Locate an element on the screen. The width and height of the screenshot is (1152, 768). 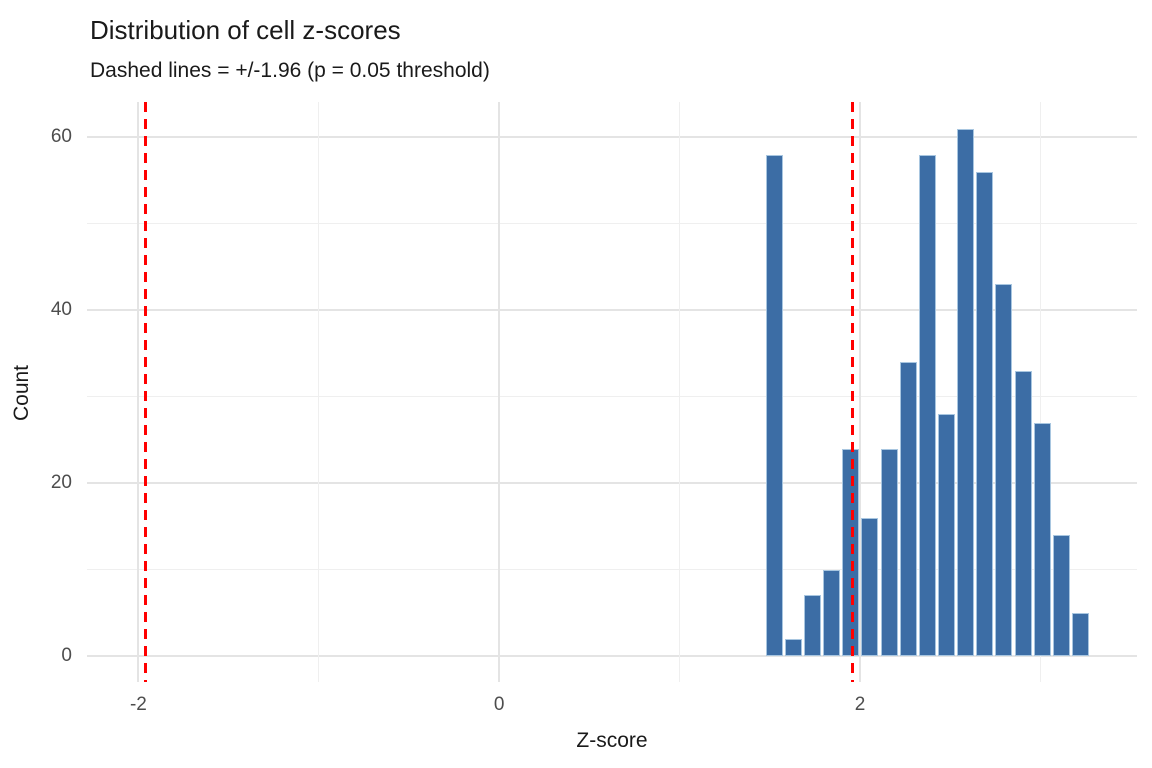
x-tick-label: 0 is located at coordinates (499, 704).